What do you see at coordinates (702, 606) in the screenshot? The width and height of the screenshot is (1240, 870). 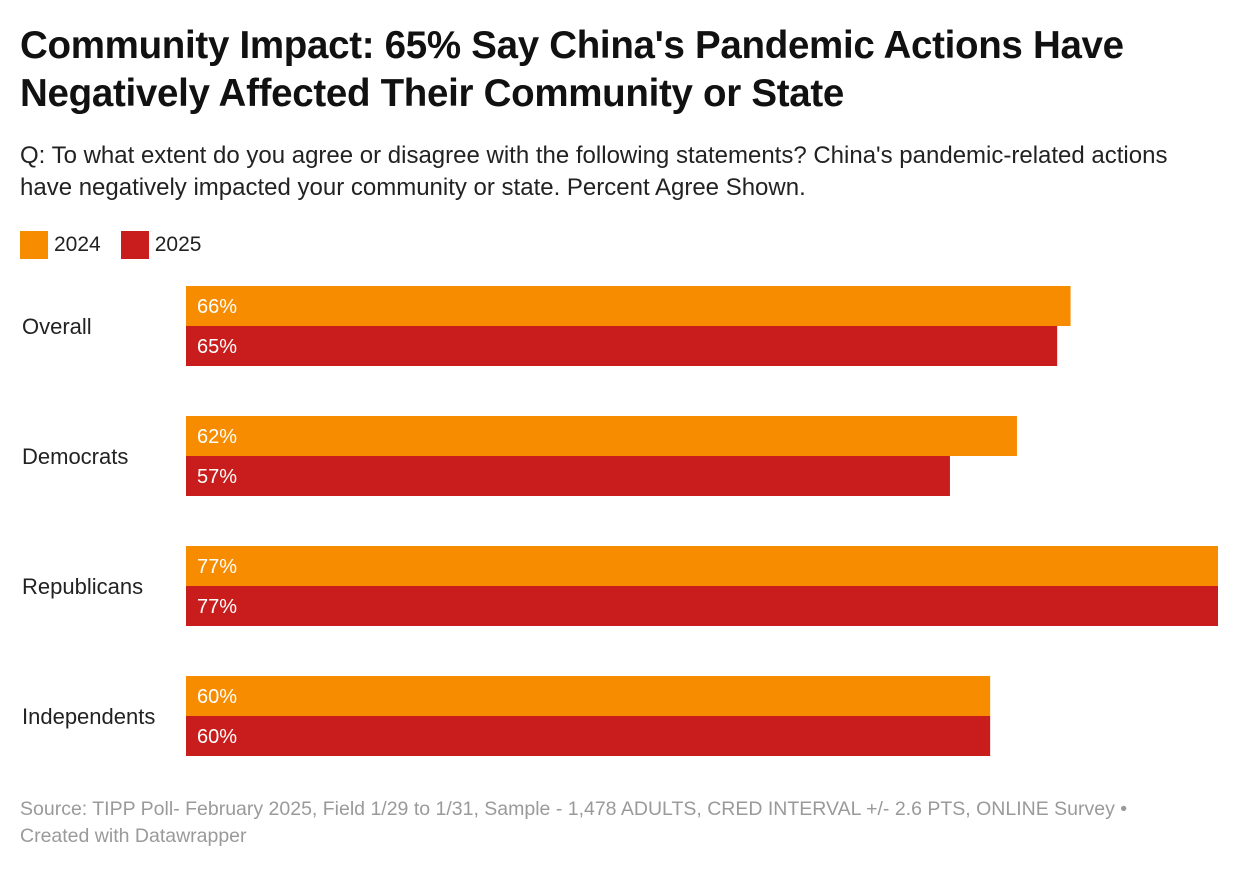 I see `bar-republicans-2025` at bounding box center [702, 606].